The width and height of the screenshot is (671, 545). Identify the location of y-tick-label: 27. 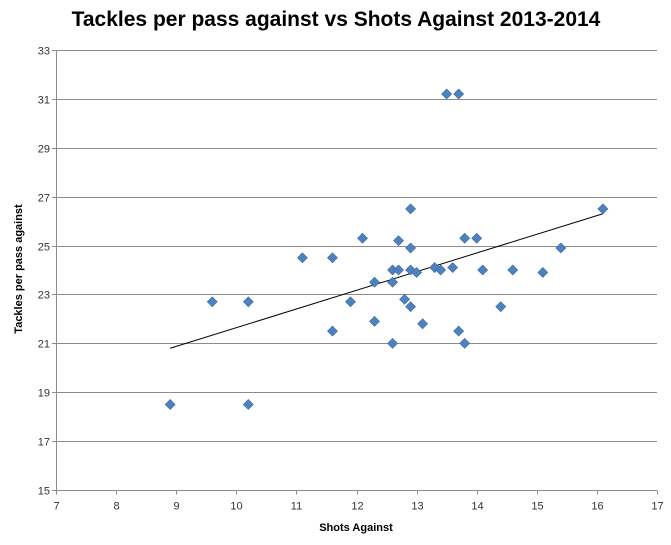
(44, 199).